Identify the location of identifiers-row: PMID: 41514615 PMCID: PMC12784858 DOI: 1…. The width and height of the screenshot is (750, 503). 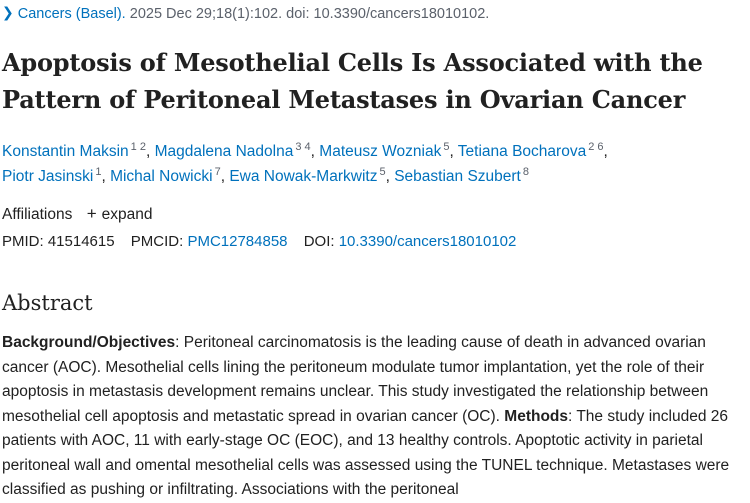
(259, 242).